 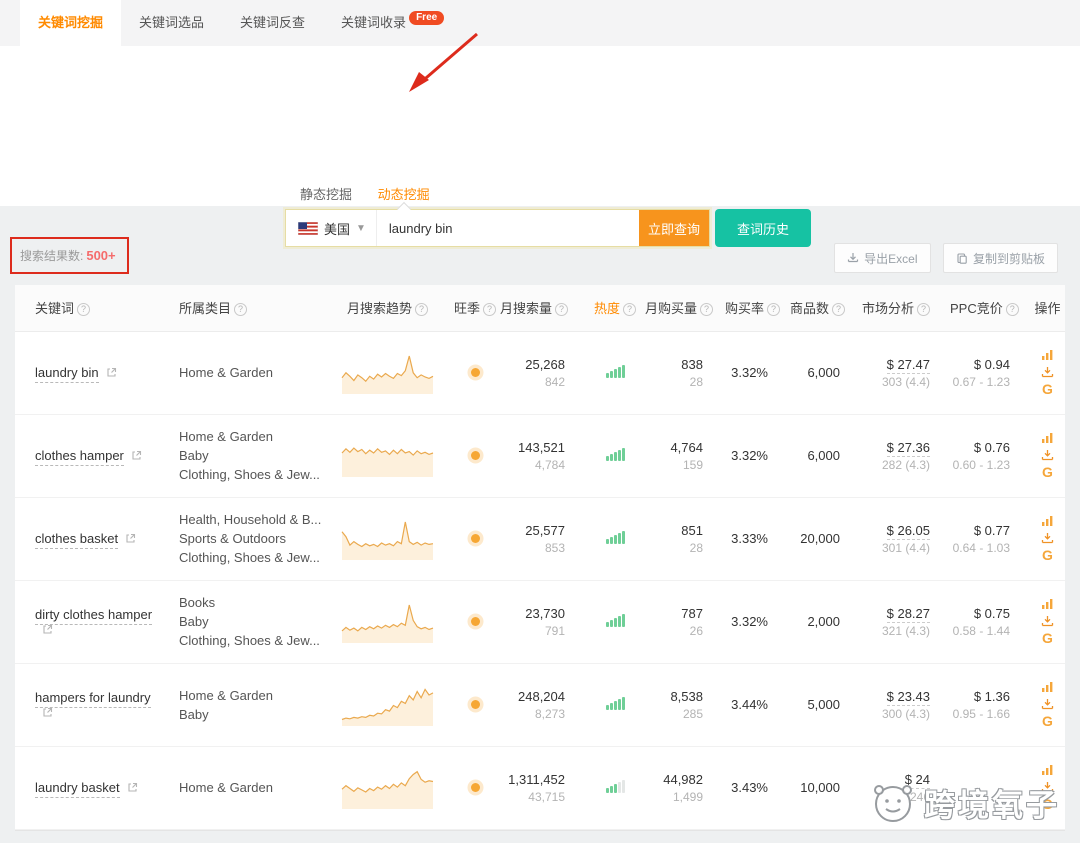 I want to click on market-analysis-cell: $ 24 246, so click(x=905, y=788).